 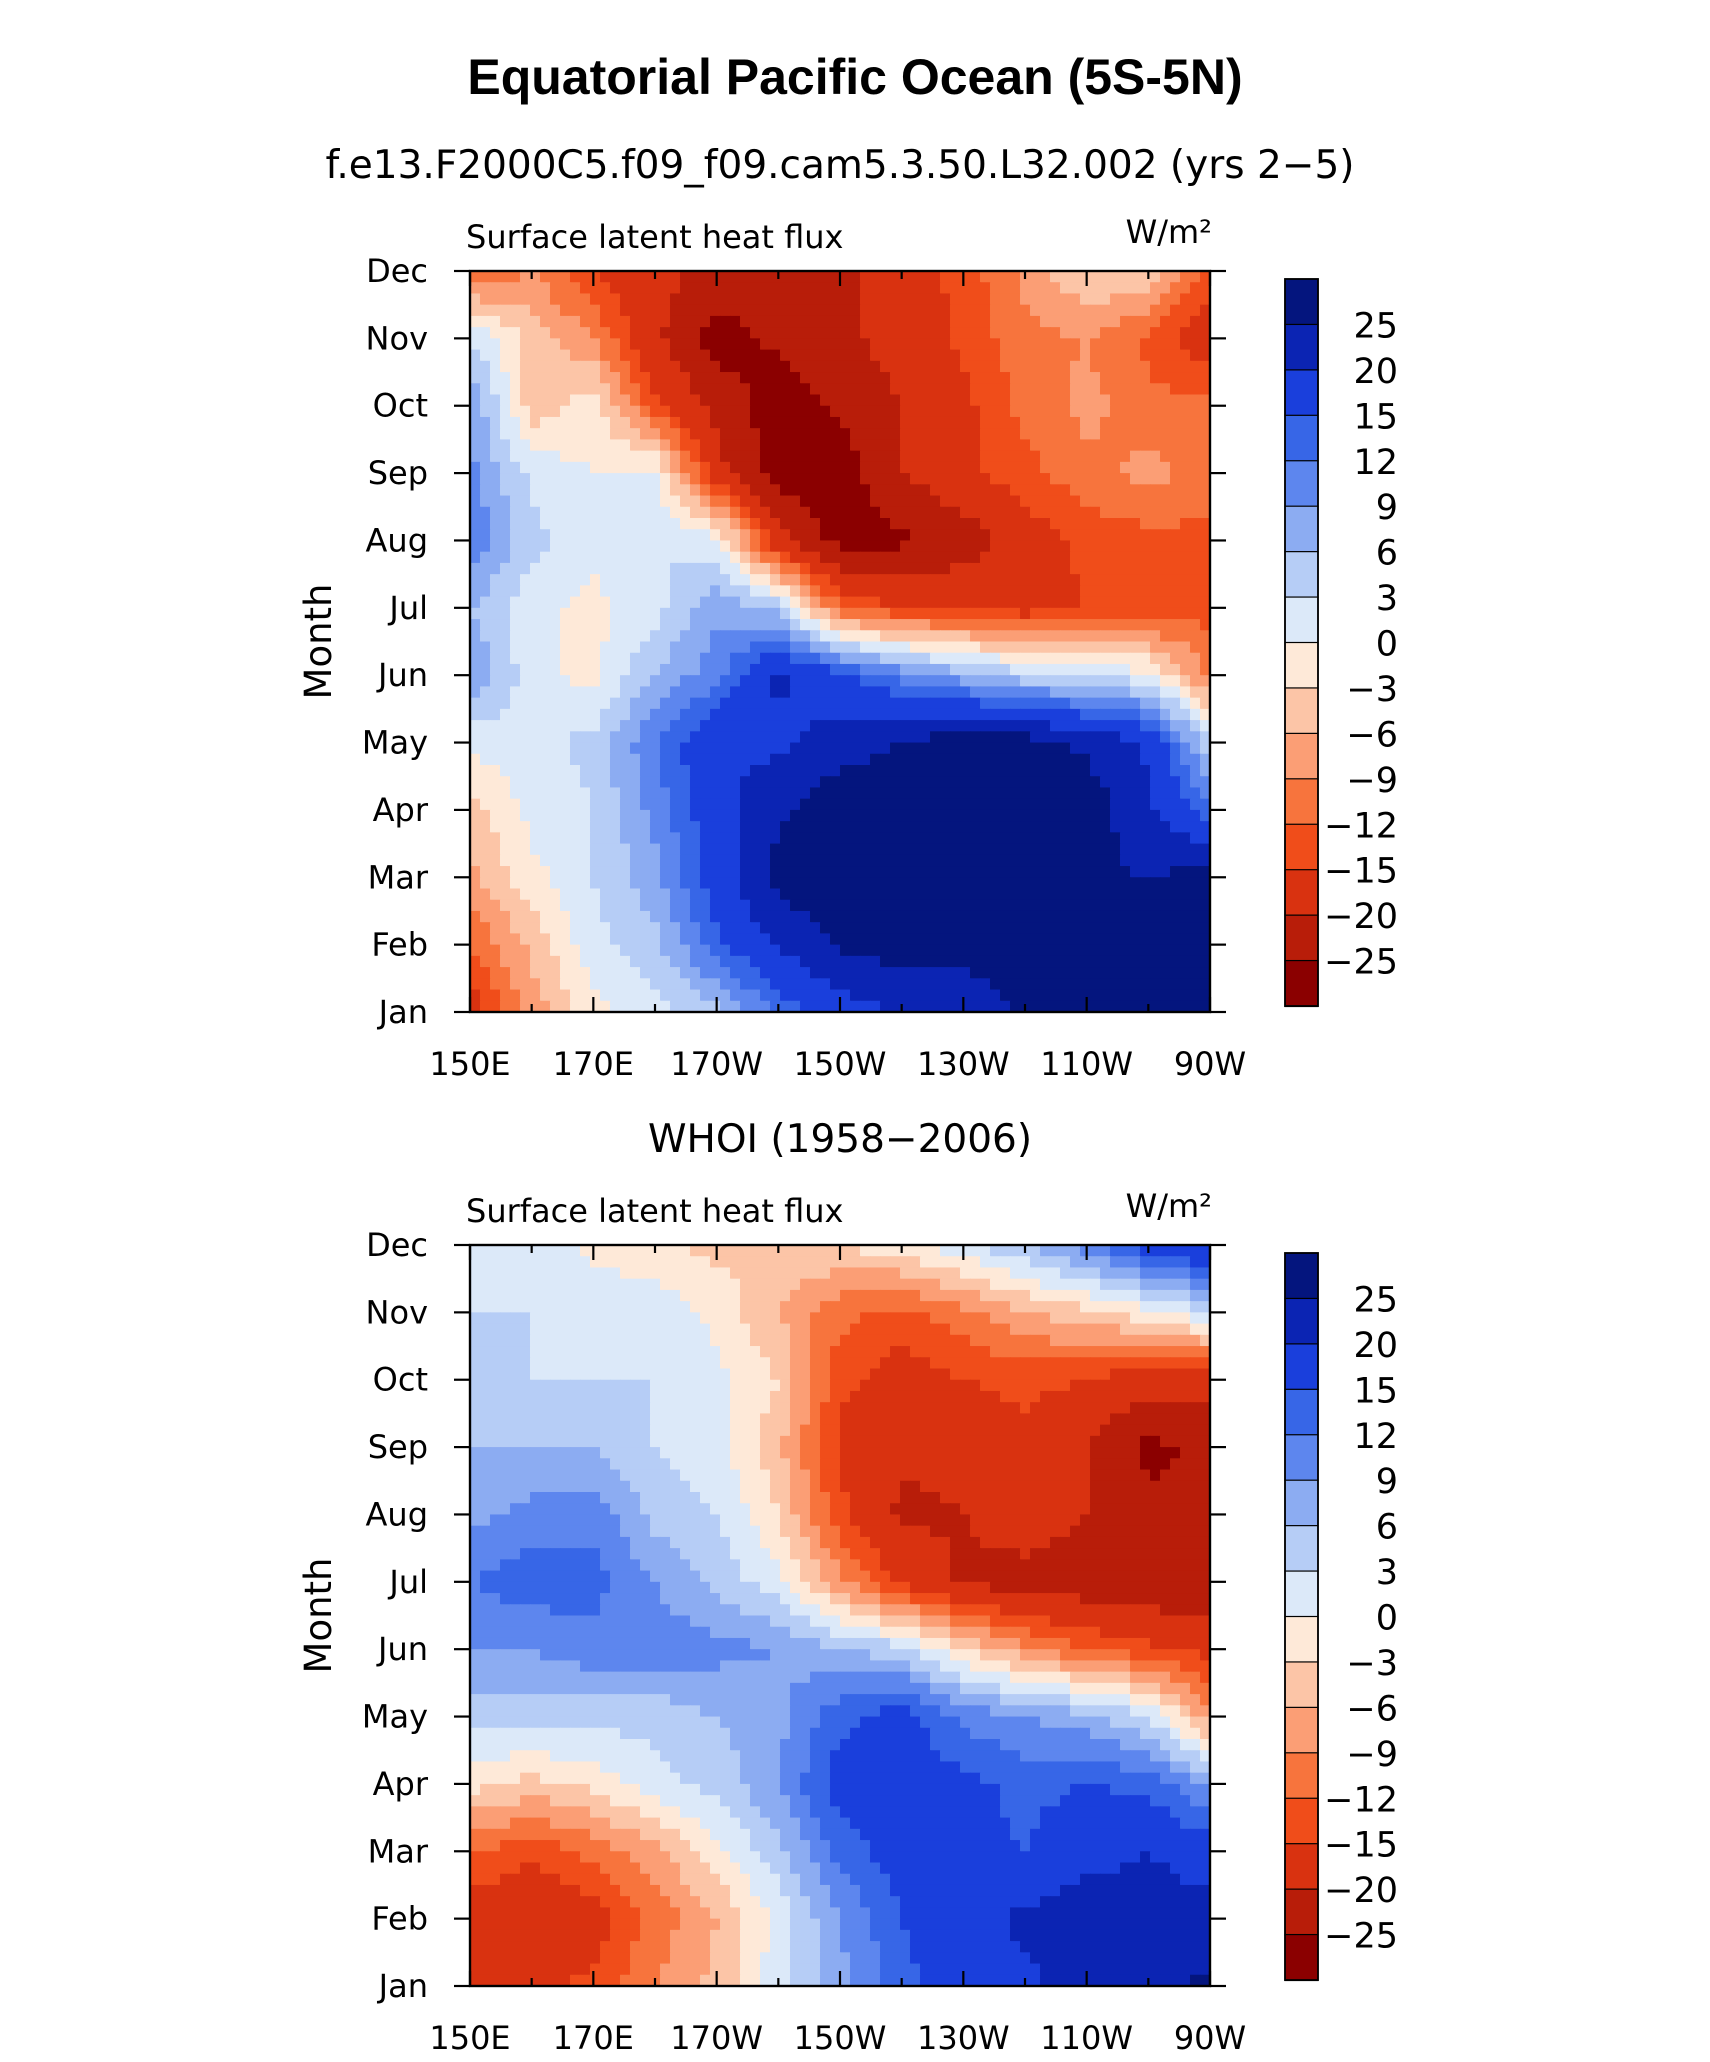 I want to click on colorbar-box, so click(x=1301, y=347).